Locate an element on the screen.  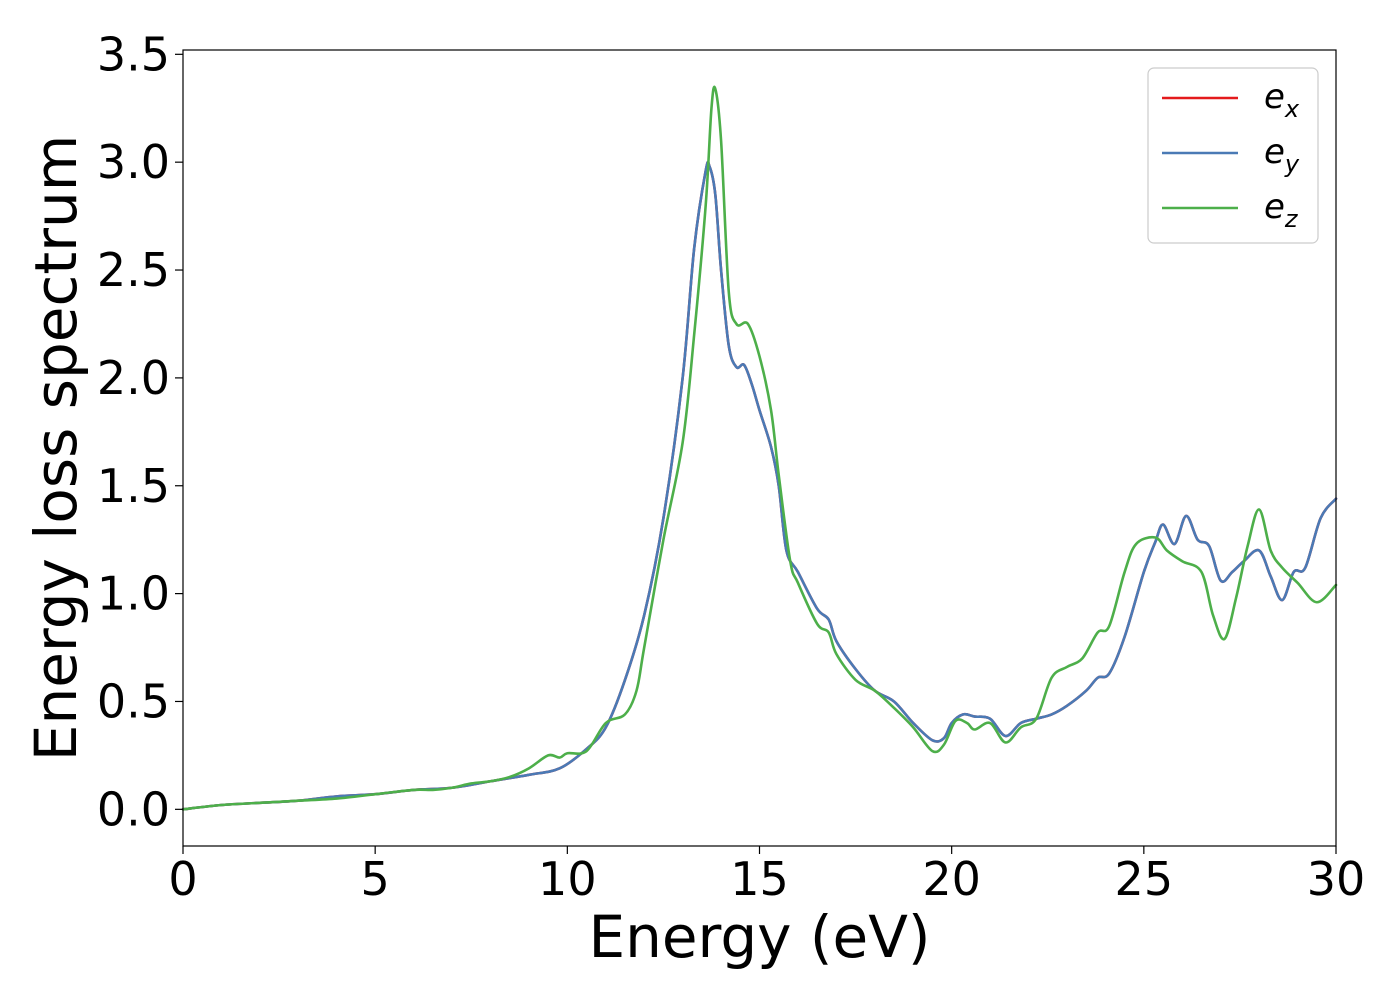
x-tick-label: 5 is located at coordinates (375, 879).